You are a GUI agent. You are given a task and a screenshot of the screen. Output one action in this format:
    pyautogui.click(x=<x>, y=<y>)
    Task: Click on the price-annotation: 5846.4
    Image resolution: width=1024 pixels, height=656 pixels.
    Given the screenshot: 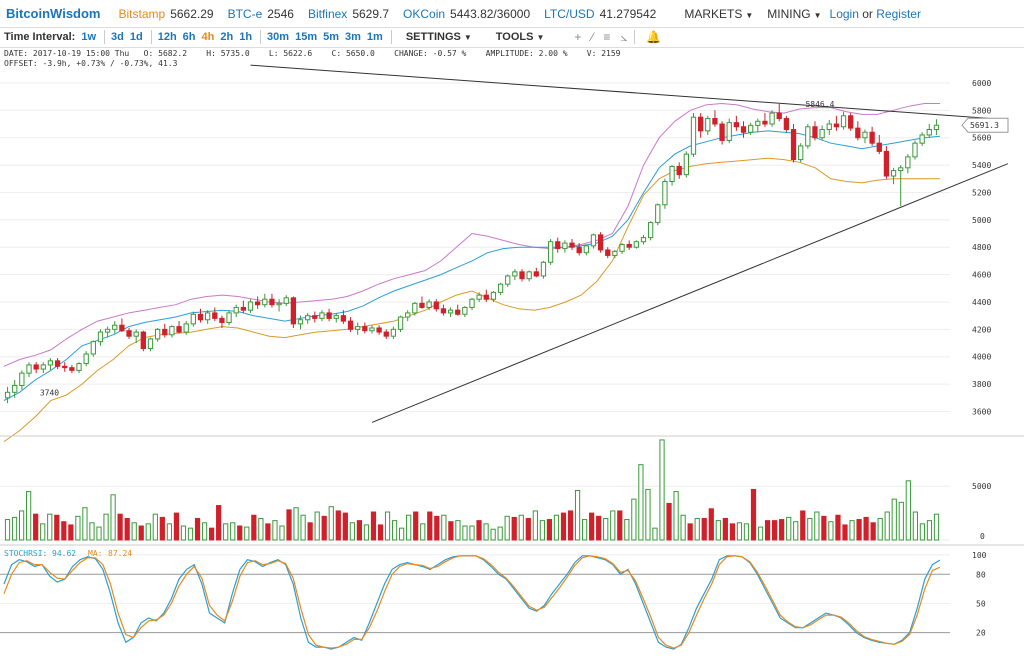 What is the action you would take?
    pyautogui.click(x=819, y=104)
    